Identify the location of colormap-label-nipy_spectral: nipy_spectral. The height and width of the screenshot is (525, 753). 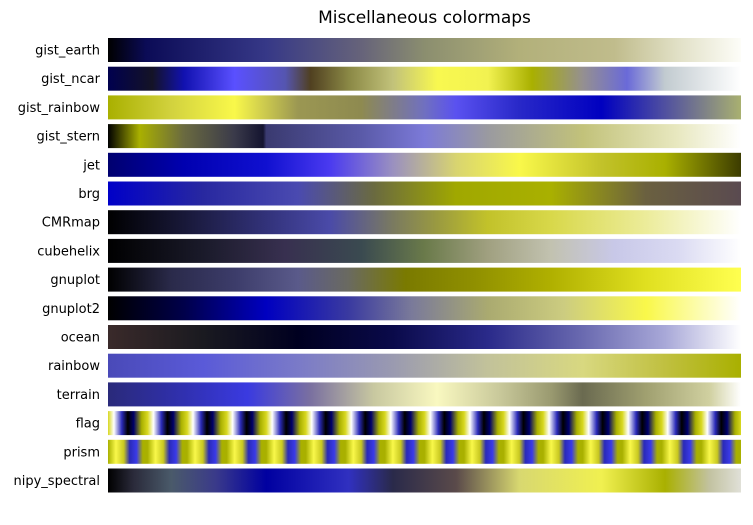
(57, 481).